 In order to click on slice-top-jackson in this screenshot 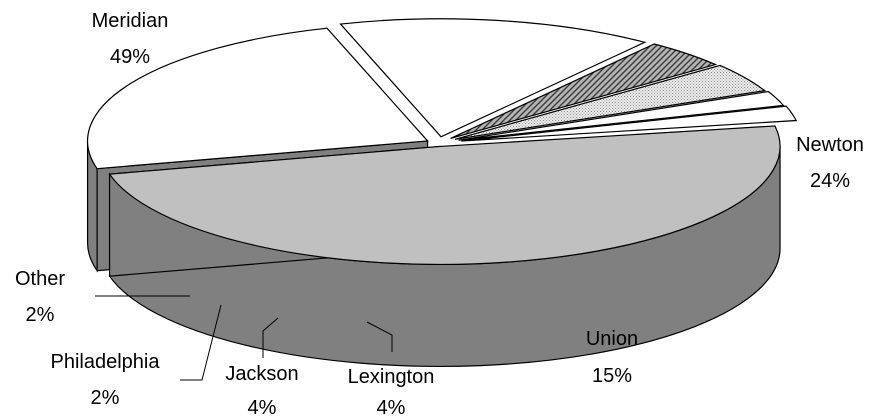, I will do `click(610, 102)`.